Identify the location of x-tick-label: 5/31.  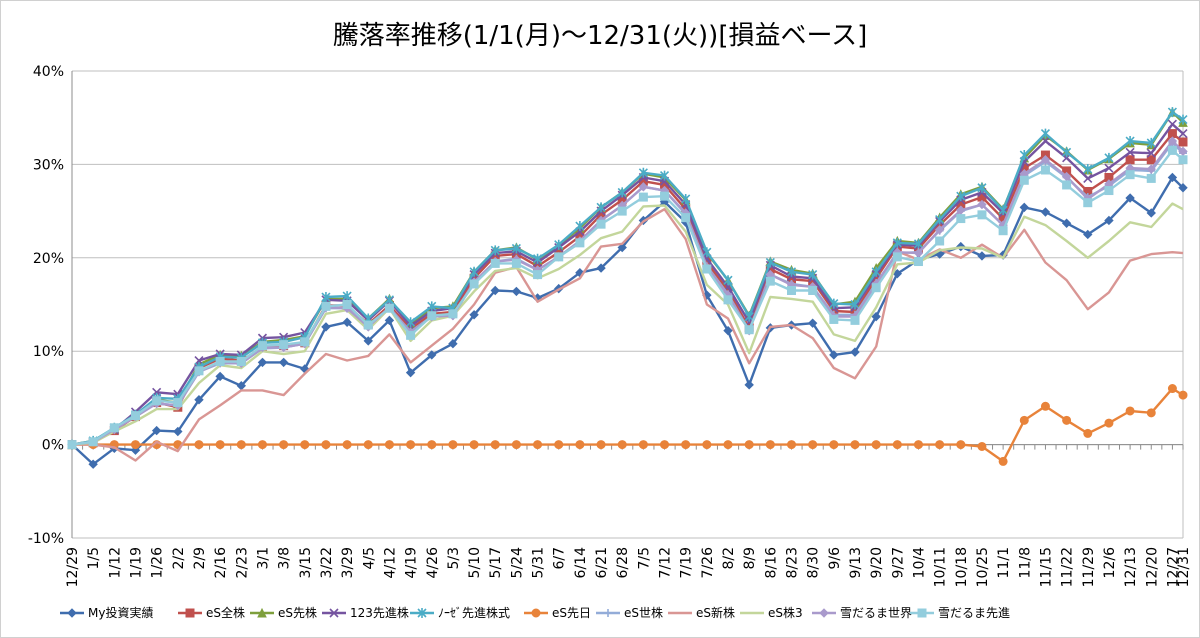
(539, 562).